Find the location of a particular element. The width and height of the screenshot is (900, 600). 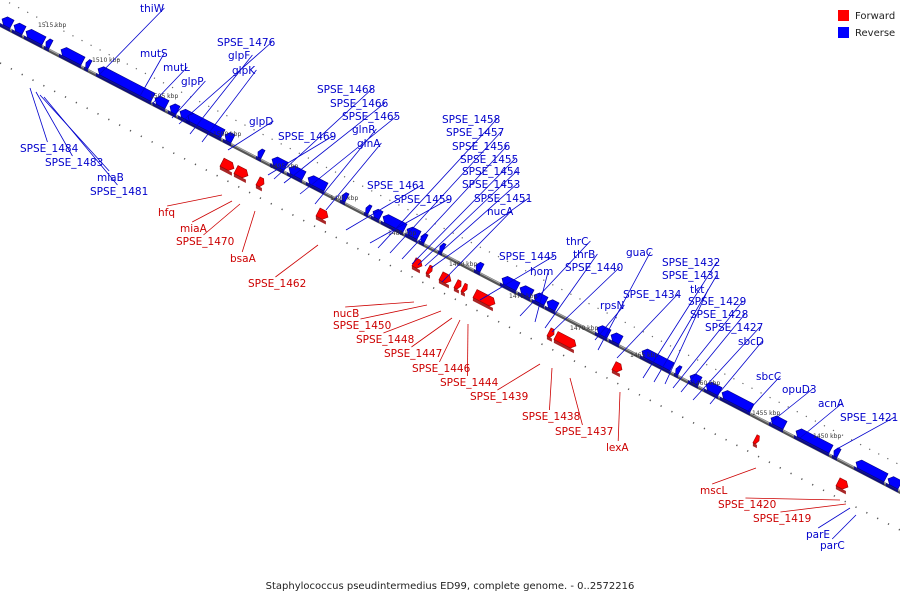

forward-gene-label: SPSE_1438 is located at coordinates (551, 417).